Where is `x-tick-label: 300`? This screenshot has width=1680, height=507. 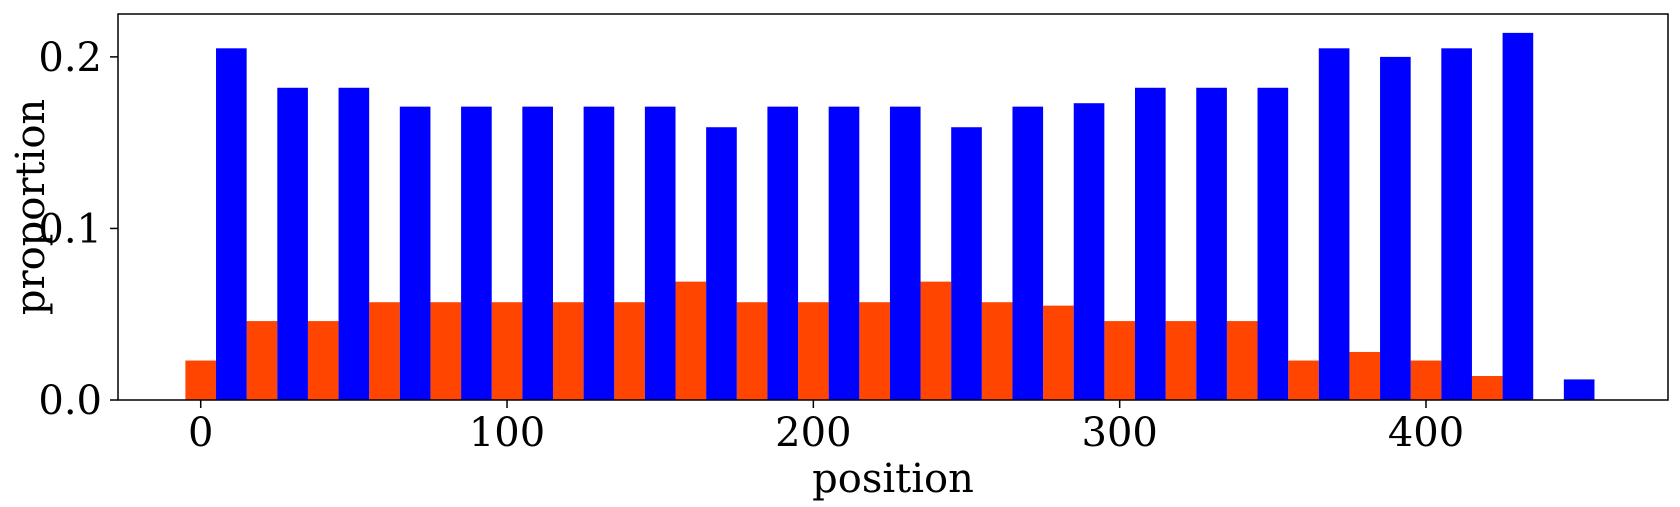
x-tick-label: 300 is located at coordinates (1120, 433).